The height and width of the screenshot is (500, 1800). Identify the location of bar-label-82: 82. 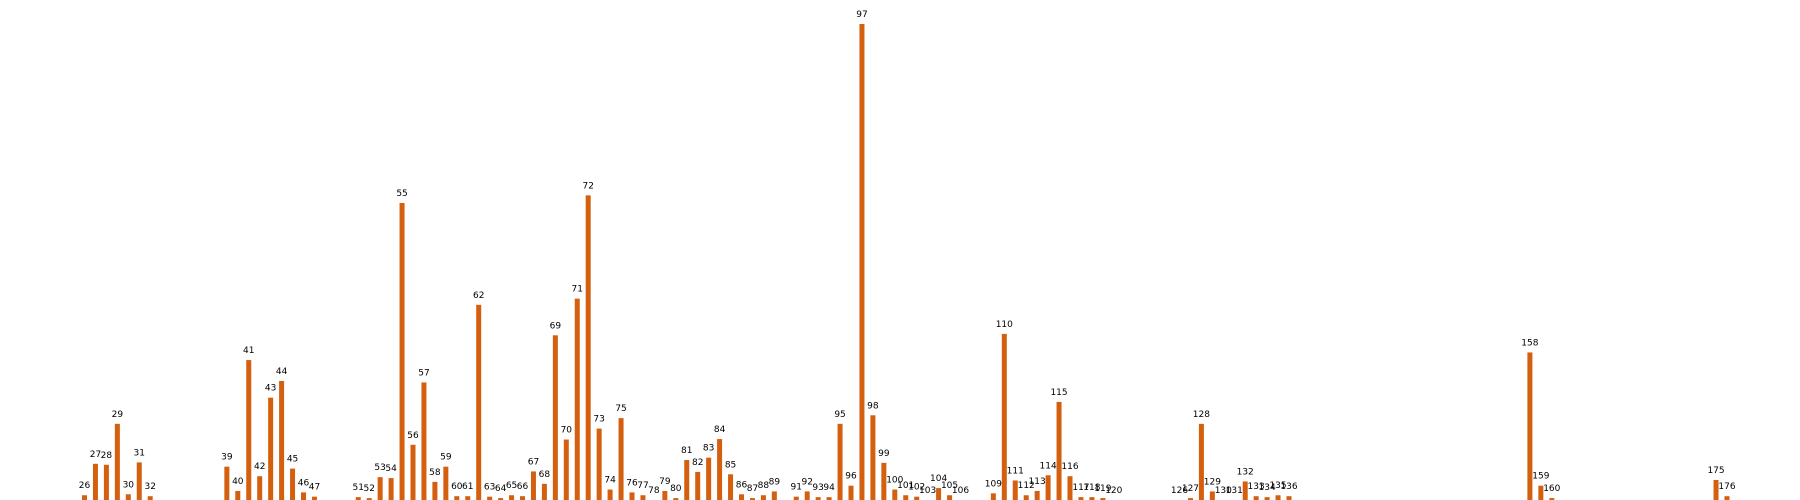
(697, 463).